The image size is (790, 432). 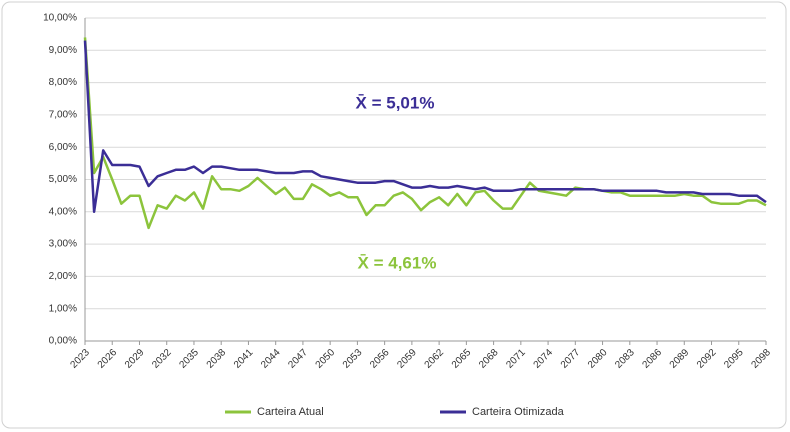 What do you see at coordinates (395, 102) in the screenshot?
I see `annotation: X̄ = 5,01%` at bounding box center [395, 102].